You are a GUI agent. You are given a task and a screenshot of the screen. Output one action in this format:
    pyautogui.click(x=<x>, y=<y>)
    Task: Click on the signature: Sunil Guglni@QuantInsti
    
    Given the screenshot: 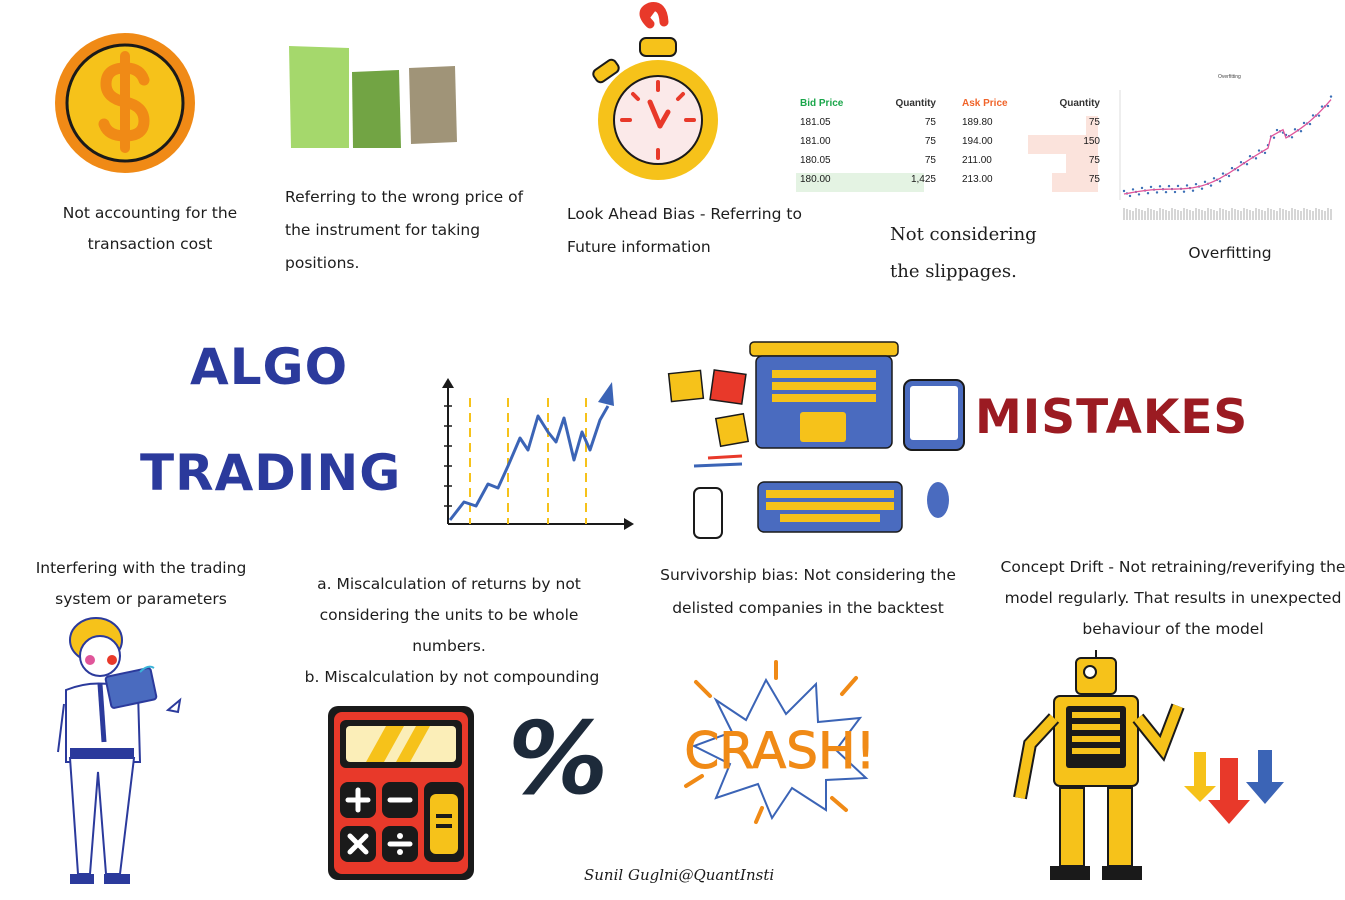 What is the action you would take?
    pyautogui.click(x=679, y=875)
    